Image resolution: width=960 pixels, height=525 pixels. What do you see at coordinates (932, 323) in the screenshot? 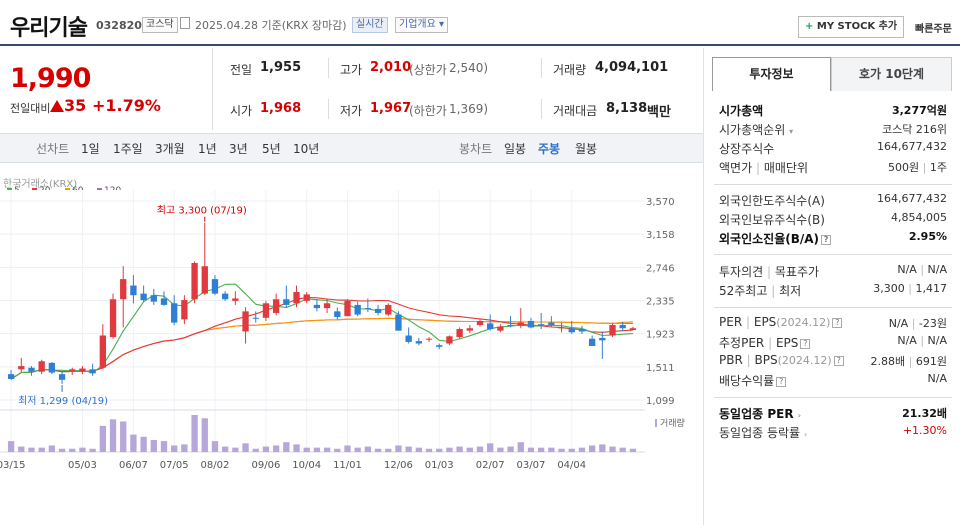
I see `eps-value: -23원` at bounding box center [932, 323].